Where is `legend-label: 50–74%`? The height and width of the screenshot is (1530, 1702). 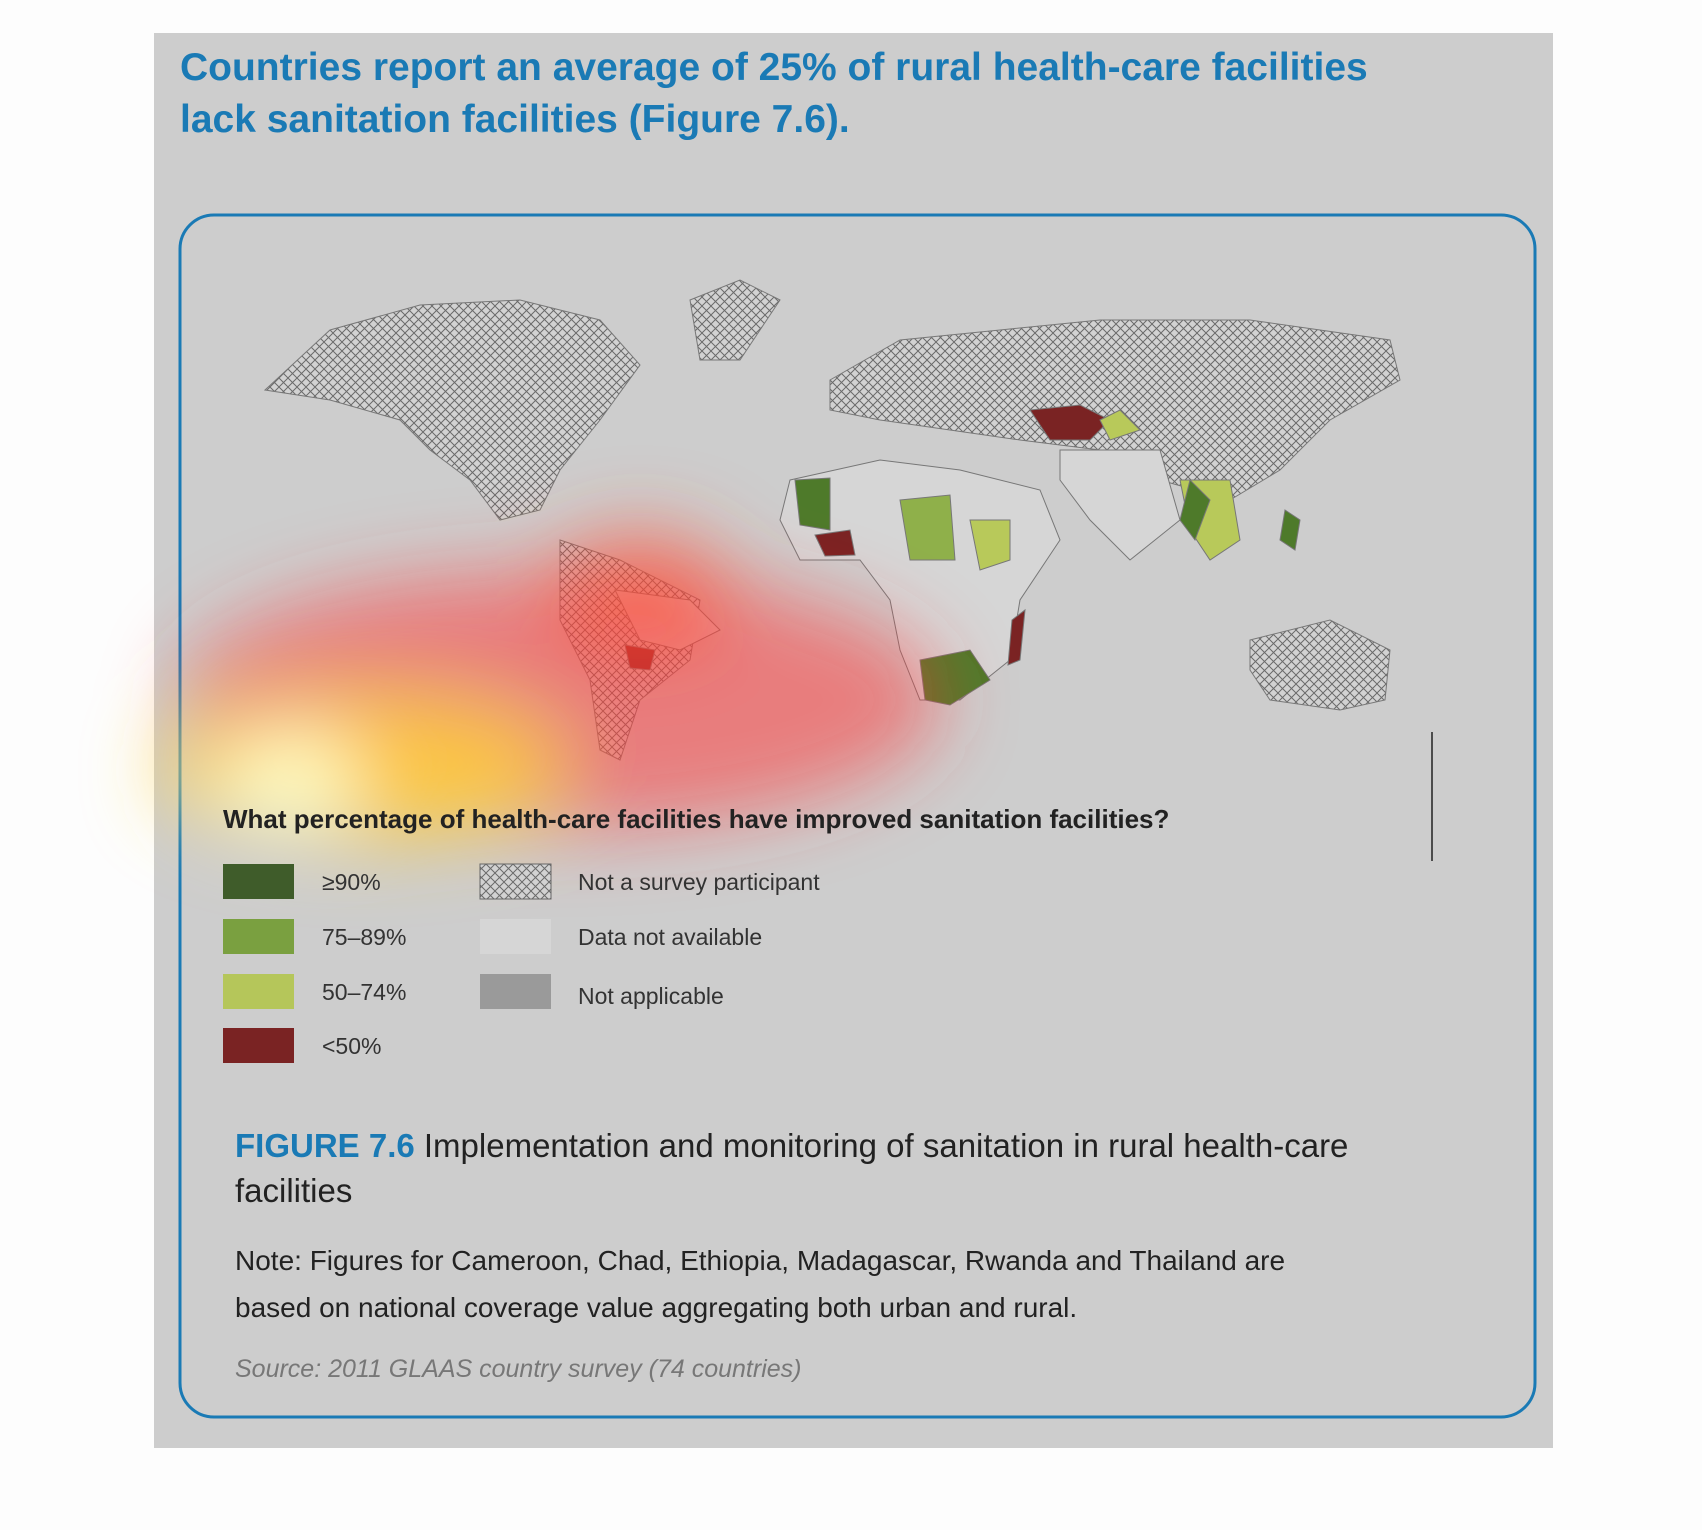 legend-label: 50–74% is located at coordinates (364, 992).